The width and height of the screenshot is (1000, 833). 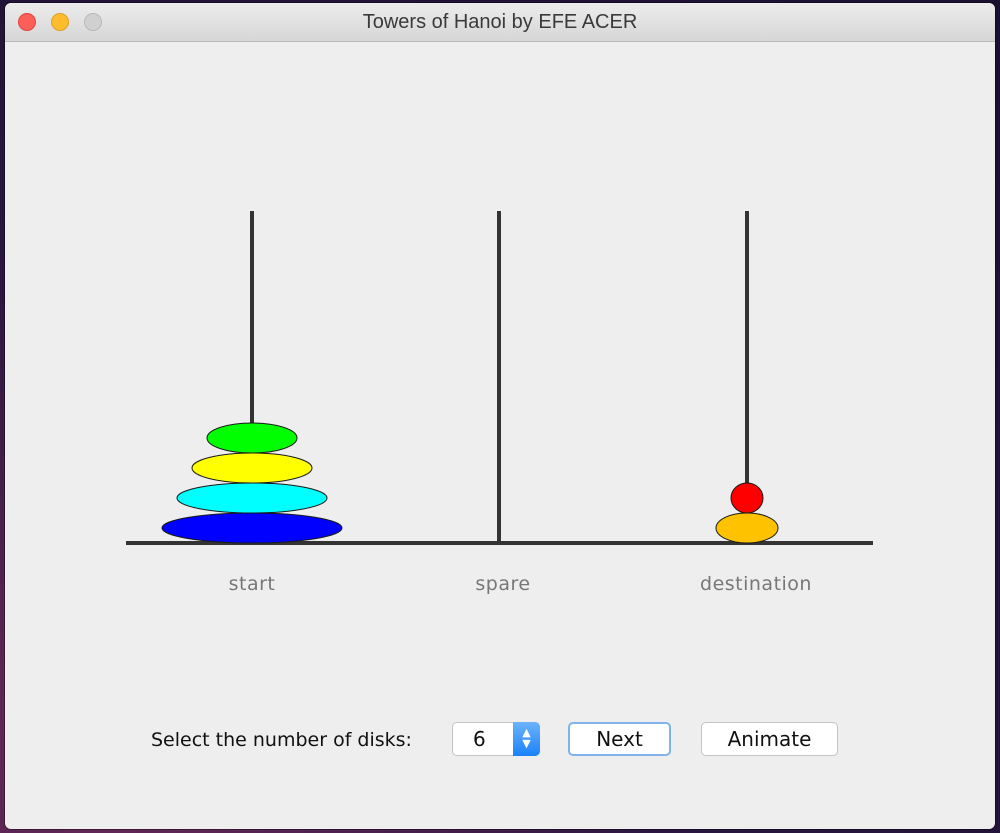 What do you see at coordinates (479, 739) in the screenshot?
I see `disk-count-value: 6` at bounding box center [479, 739].